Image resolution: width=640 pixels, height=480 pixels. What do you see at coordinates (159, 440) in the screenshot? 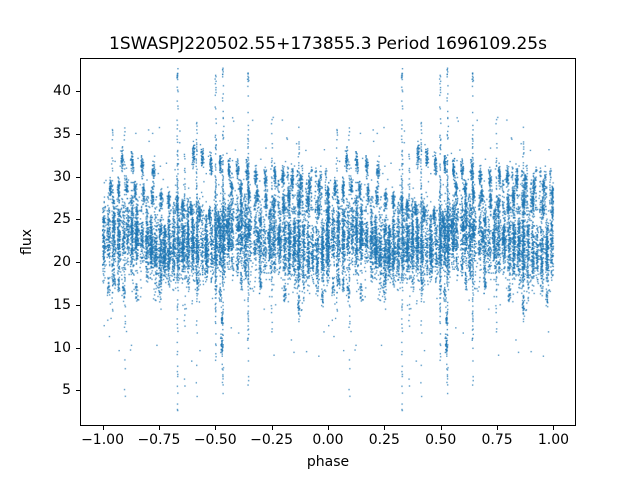
I see `x-tick-label: −0.75` at bounding box center [159, 440].